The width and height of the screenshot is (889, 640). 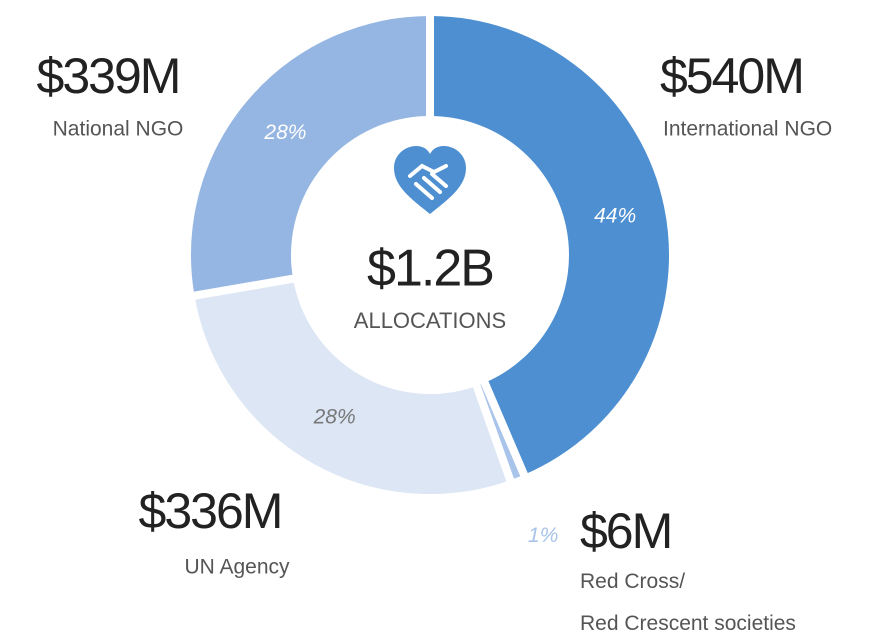 I want to click on percent-label: 1%, so click(x=543, y=535).